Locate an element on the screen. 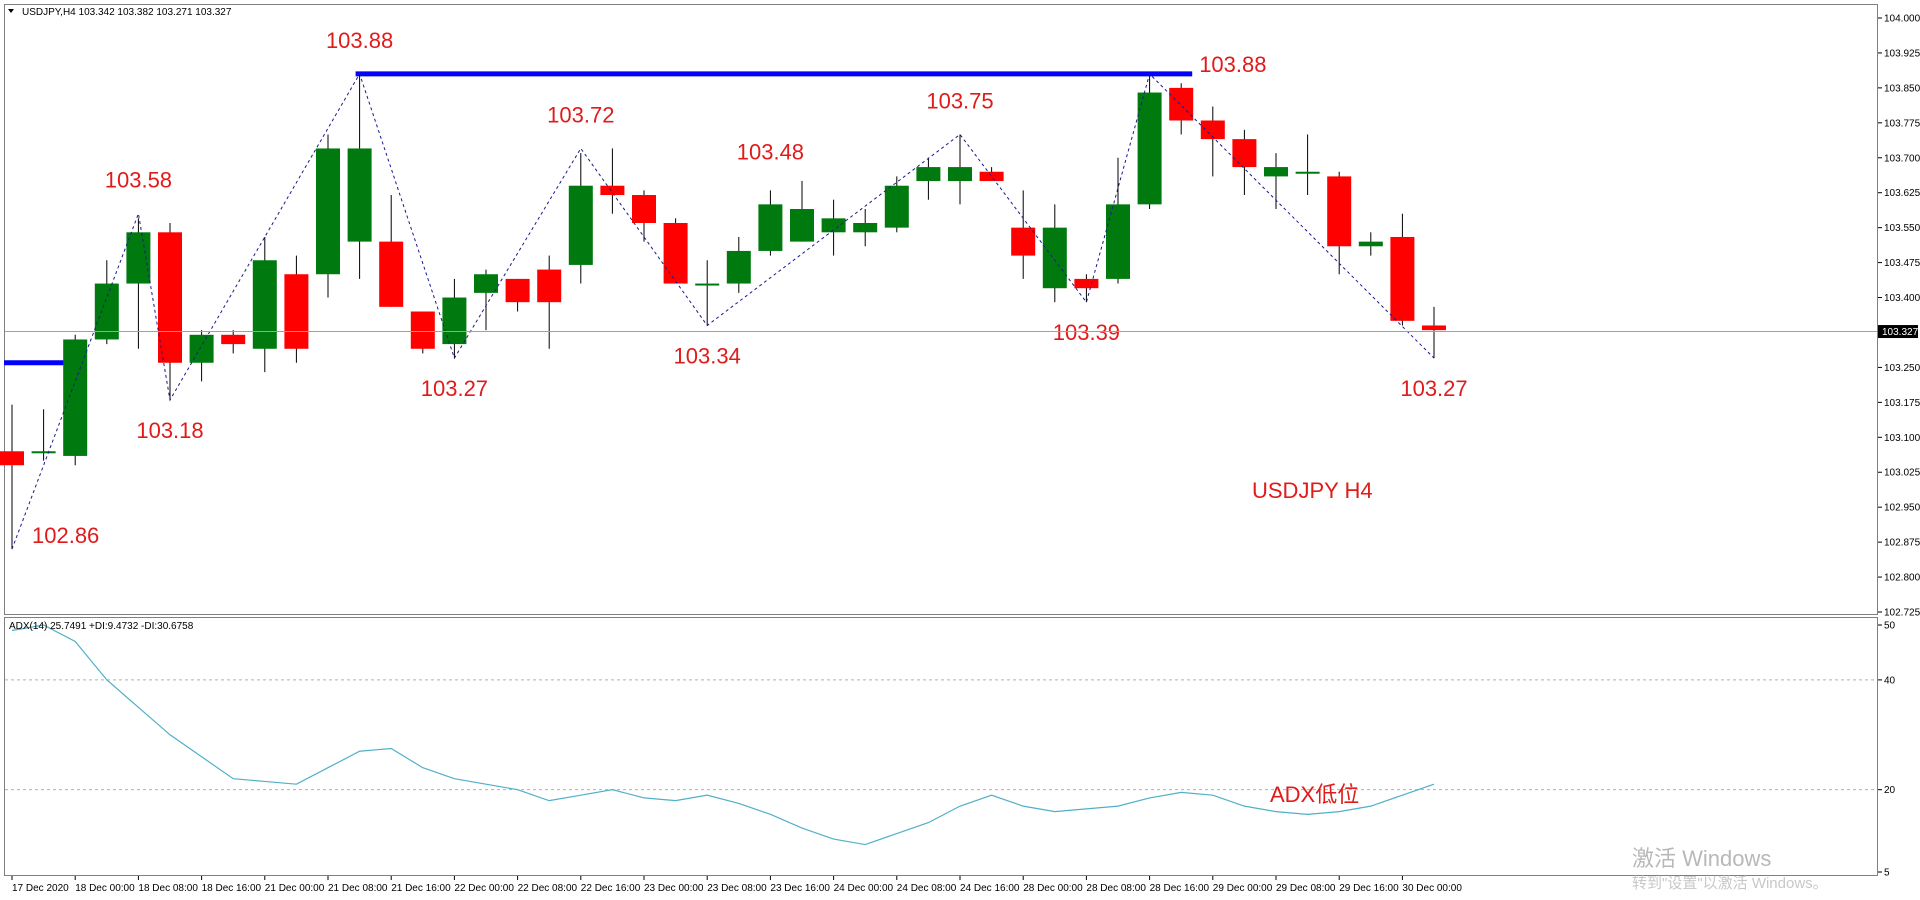 Image resolution: width=1920 pixels, height=900 pixels. current-price-label: 103.327 is located at coordinates (1900, 332).